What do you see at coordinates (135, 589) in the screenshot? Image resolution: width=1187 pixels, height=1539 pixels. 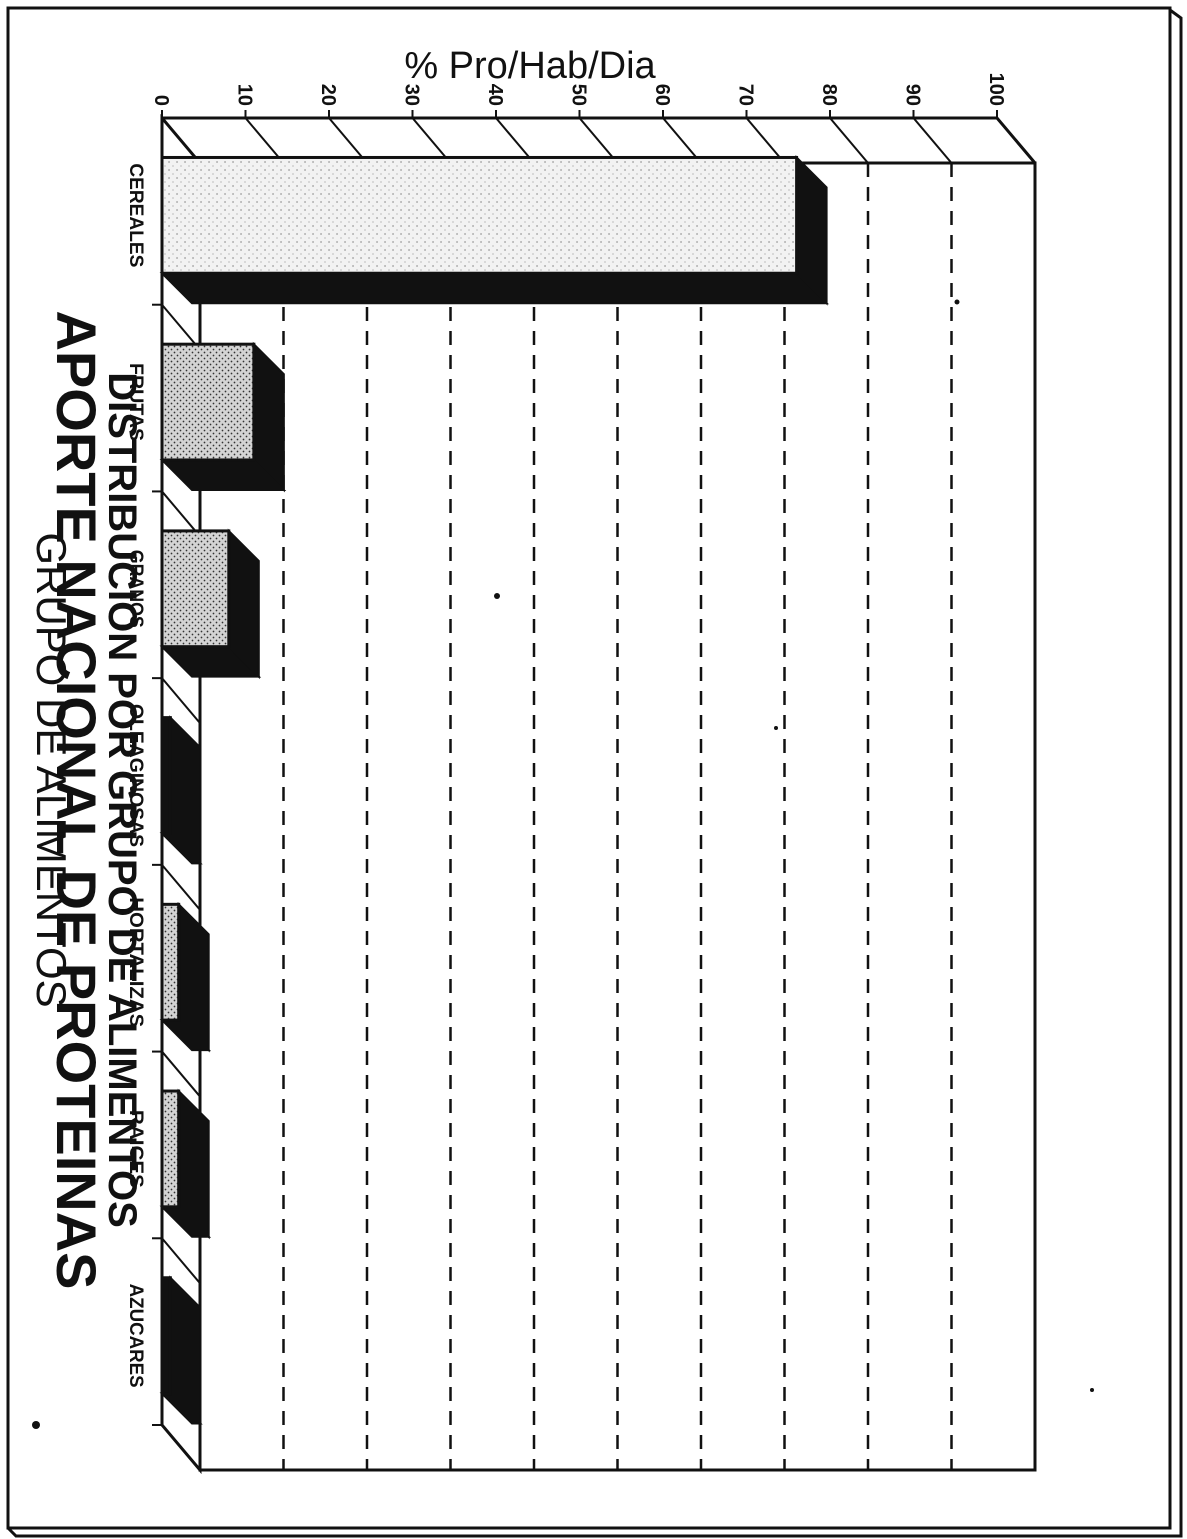 I see `x-tick-label: GRANOS` at bounding box center [135, 589].